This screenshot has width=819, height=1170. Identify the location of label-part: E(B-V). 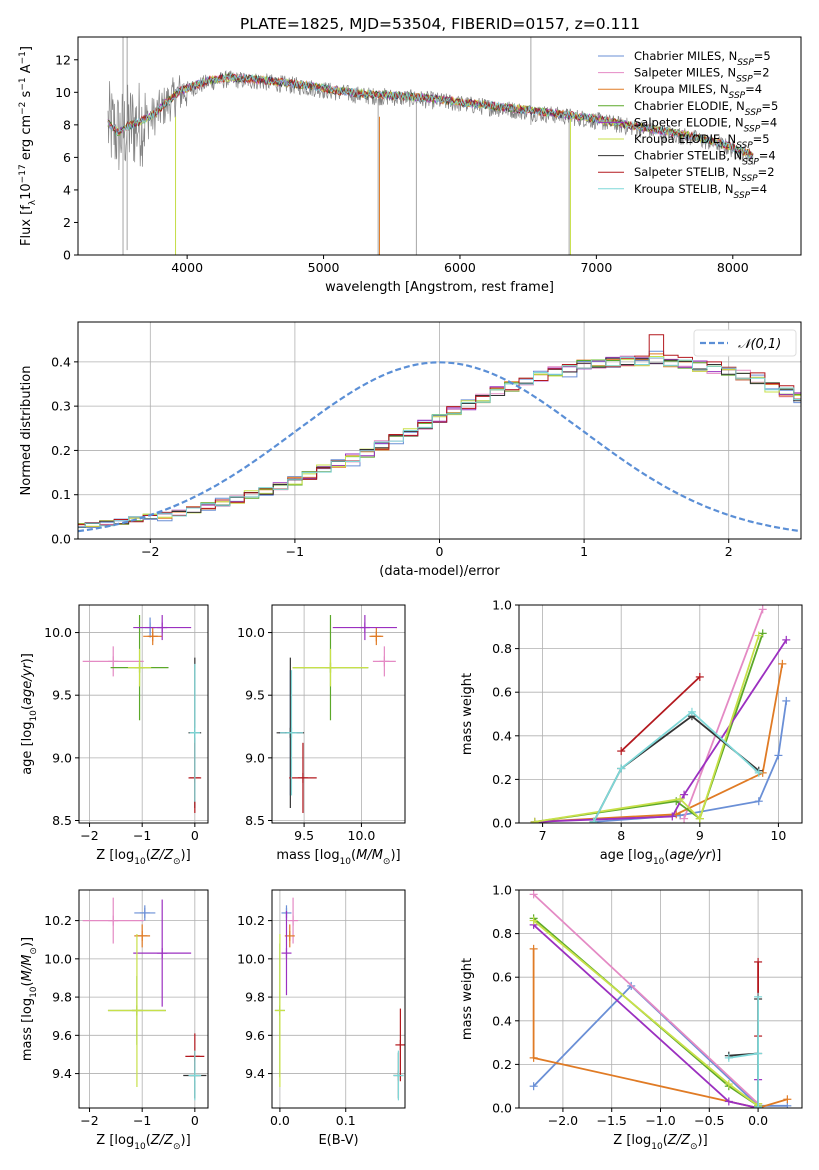
(338, 1140).